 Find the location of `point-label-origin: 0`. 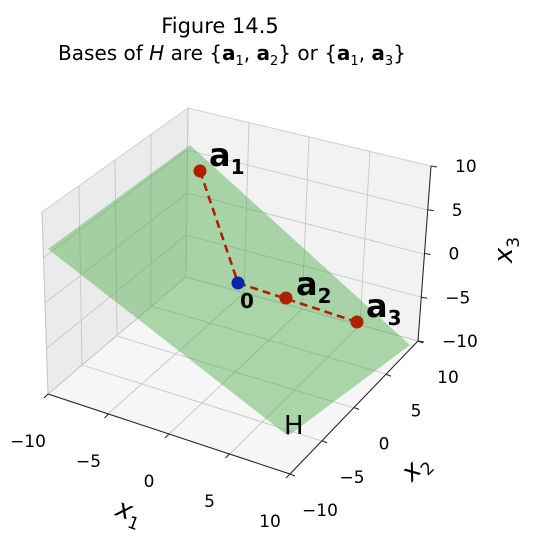

point-label-origin: 0 is located at coordinates (247, 301).